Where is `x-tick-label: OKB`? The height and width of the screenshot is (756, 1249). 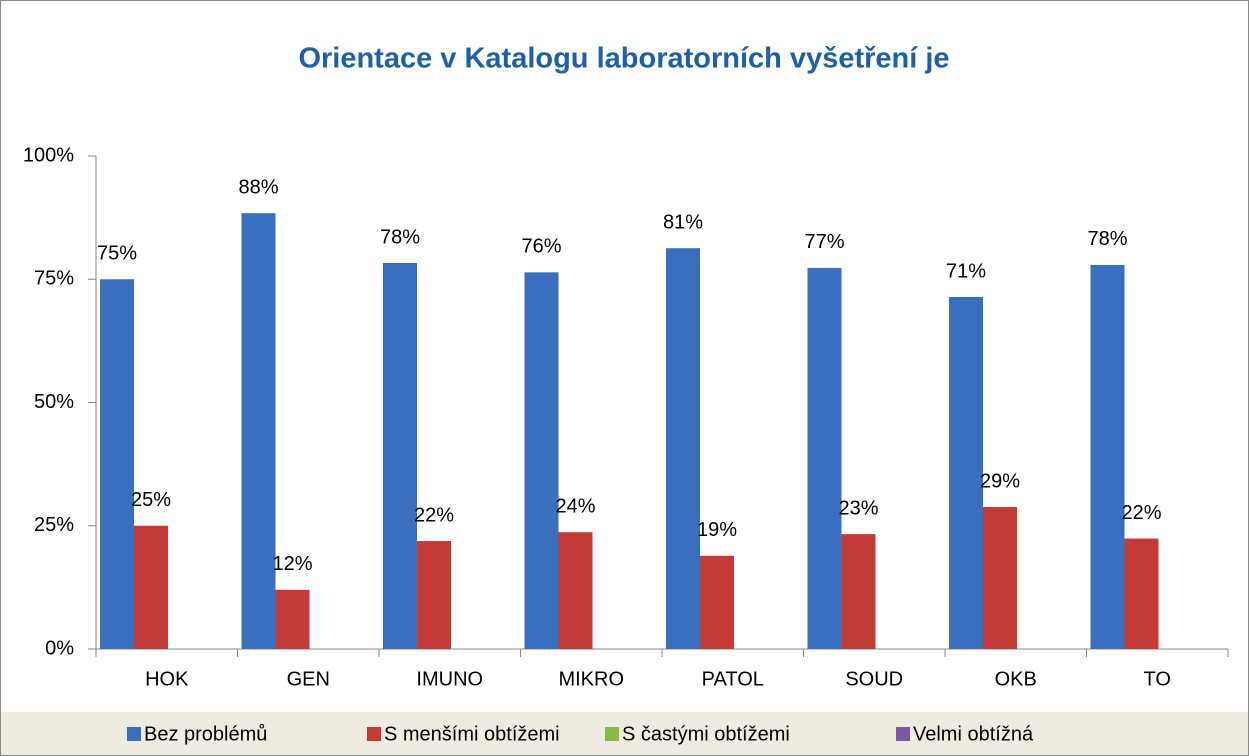
x-tick-label: OKB is located at coordinates (1016, 679).